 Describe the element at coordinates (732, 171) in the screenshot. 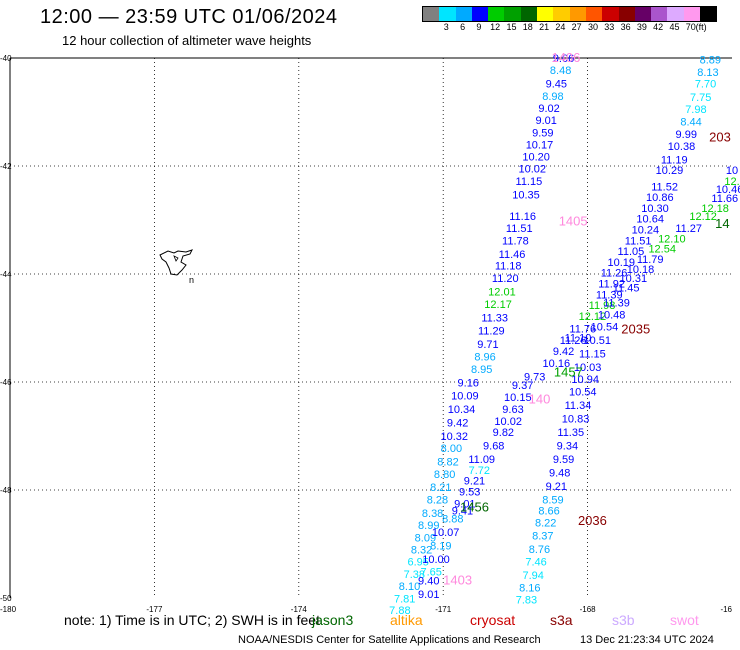

I see `wave-height-value: 10` at that location.